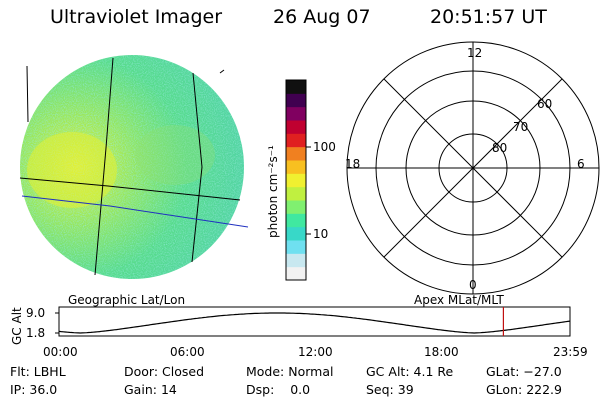  I want to click on mlt-label-12: 12, so click(475, 53).